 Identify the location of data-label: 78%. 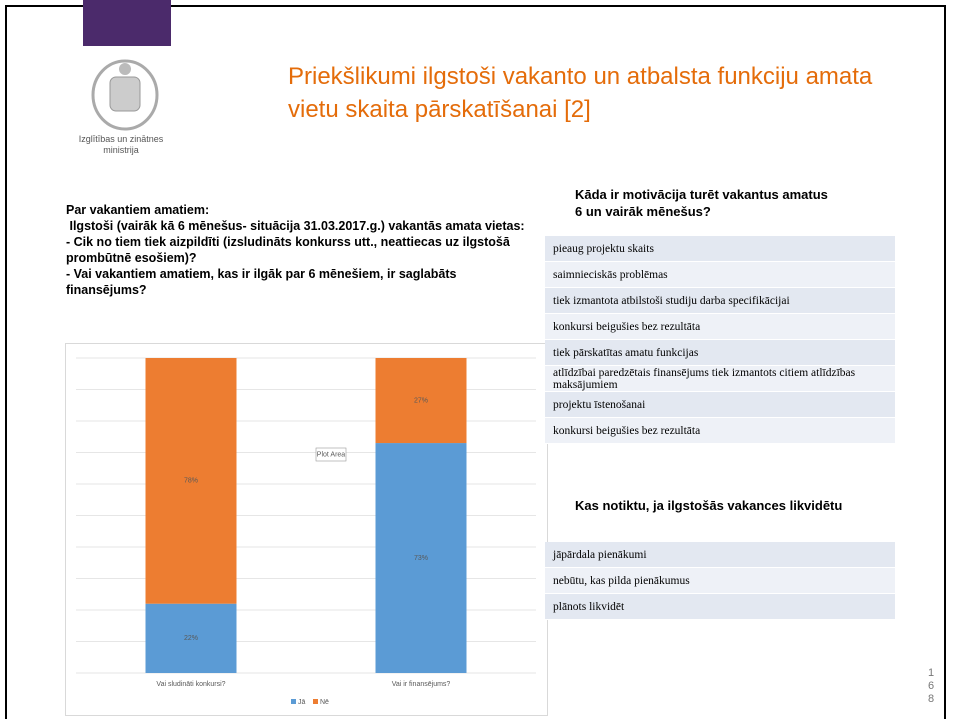
(191, 481).